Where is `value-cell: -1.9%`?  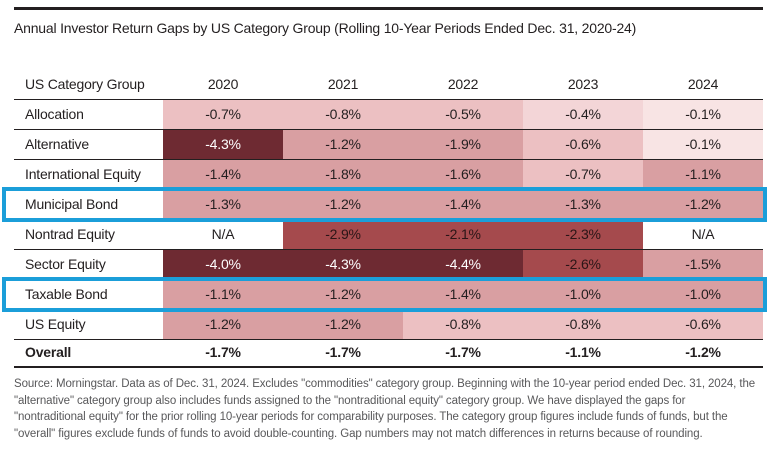
value-cell: -1.9% is located at coordinates (463, 144).